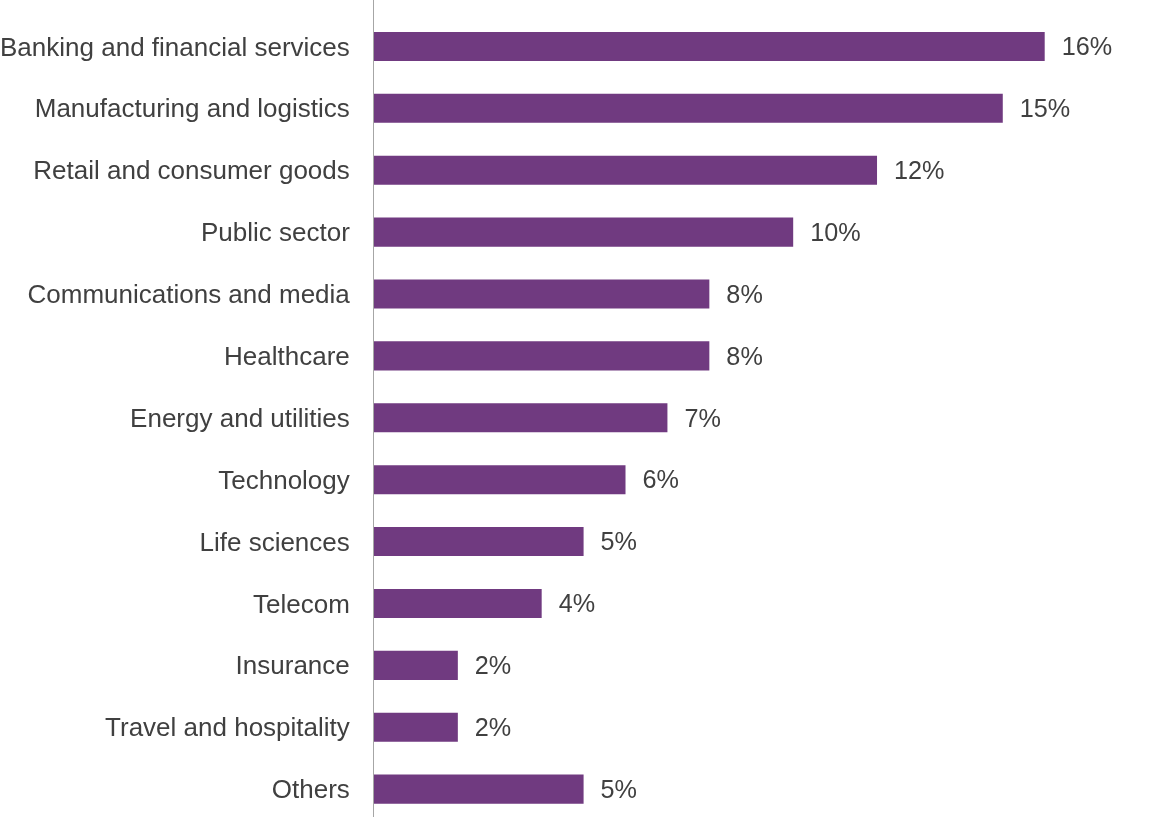 This screenshot has height=817, width=1155. Describe the element at coordinates (284, 479) in the screenshot. I see `y-tick-label: Technology` at that location.